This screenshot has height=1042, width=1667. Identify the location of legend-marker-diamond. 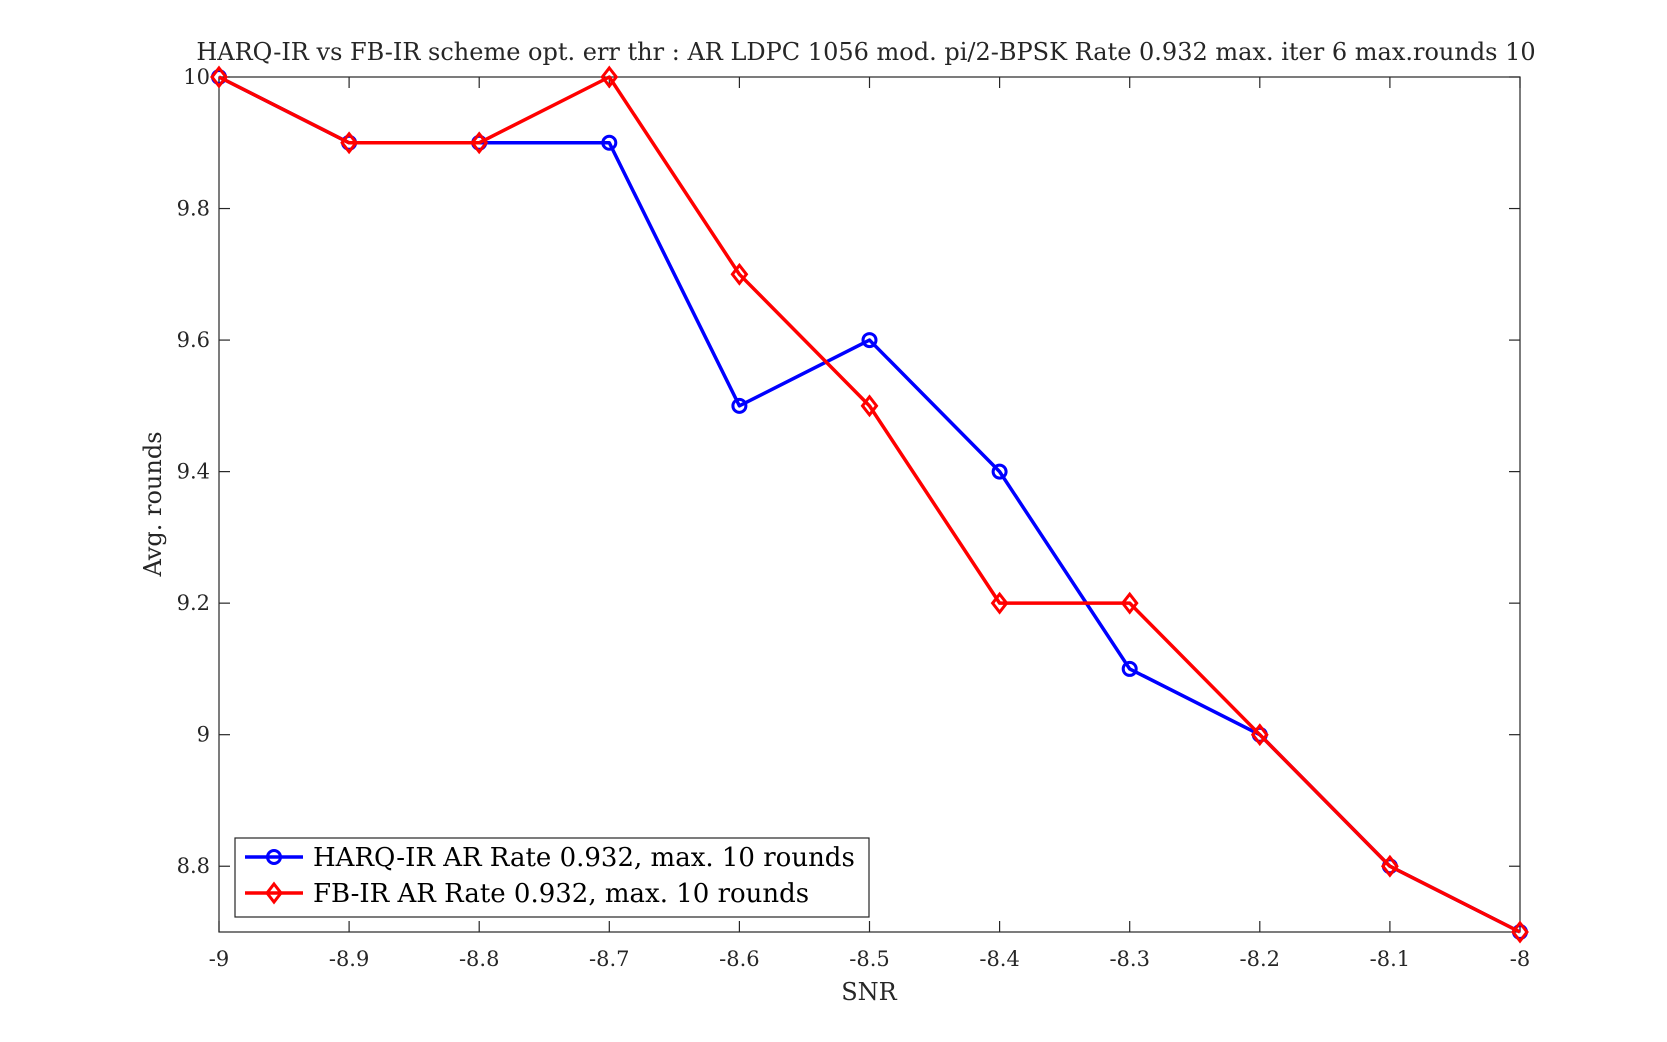
(274, 893).